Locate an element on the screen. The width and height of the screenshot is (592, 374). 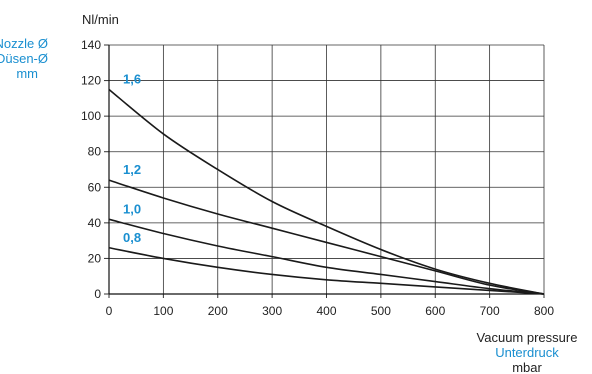
legend-title-line-3: mm is located at coordinates (27, 73).